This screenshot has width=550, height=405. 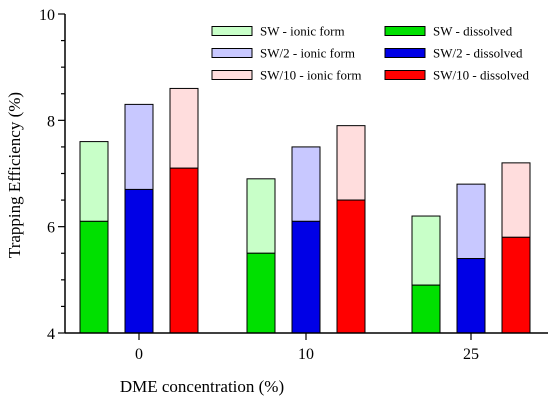 What do you see at coordinates (478, 53) in the screenshot?
I see `legend-label: SW/2 - dissolved` at bounding box center [478, 53].